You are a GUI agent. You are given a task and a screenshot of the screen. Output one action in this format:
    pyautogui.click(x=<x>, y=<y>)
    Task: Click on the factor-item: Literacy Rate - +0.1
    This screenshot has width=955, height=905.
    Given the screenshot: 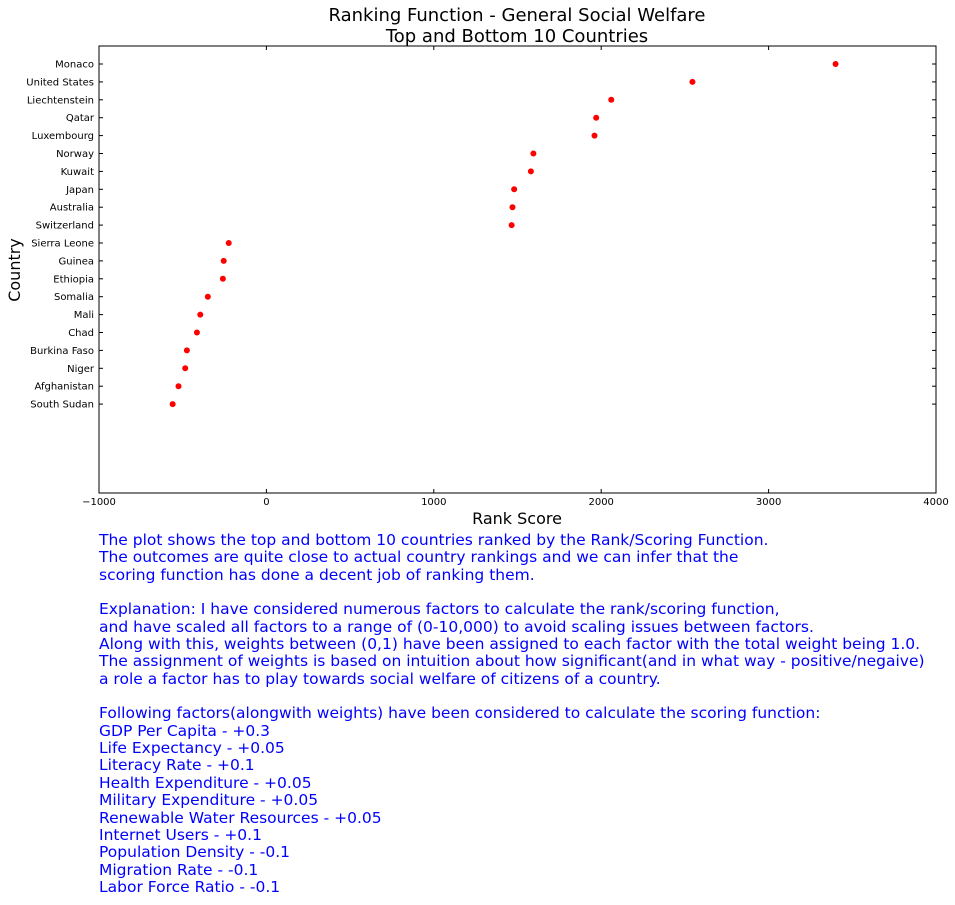 What is the action you would take?
    pyautogui.click(x=177, y=765)
    